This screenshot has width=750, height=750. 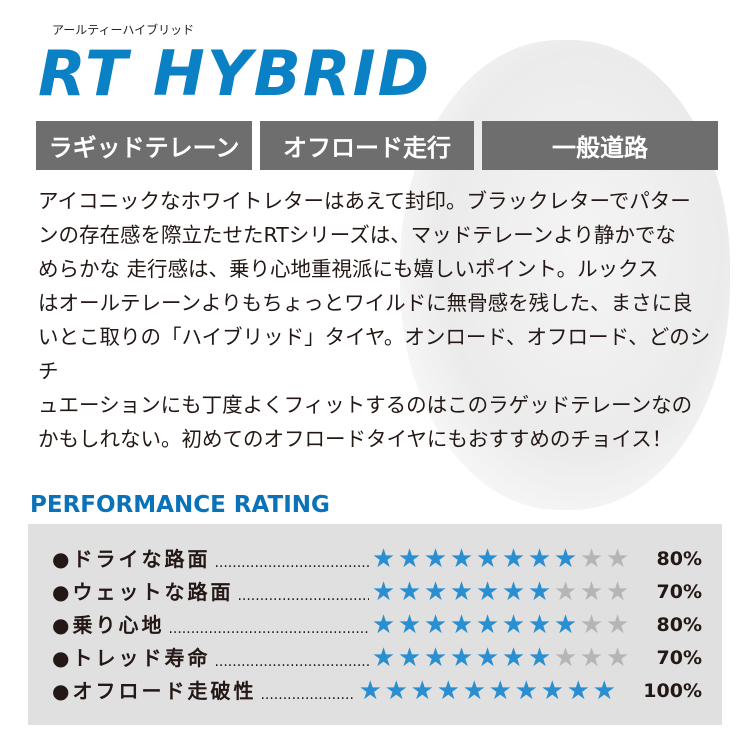 What do you see at coordinates (143, 591) in the screenshot?
I see `rating-label: ●ウェットな路面` at bounding box center [143, 591].